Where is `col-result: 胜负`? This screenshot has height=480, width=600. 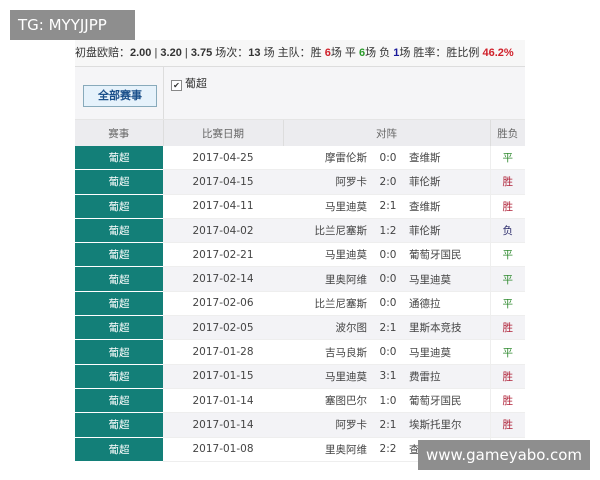 col-result: 胜负 is located at coordinates (507, 133).